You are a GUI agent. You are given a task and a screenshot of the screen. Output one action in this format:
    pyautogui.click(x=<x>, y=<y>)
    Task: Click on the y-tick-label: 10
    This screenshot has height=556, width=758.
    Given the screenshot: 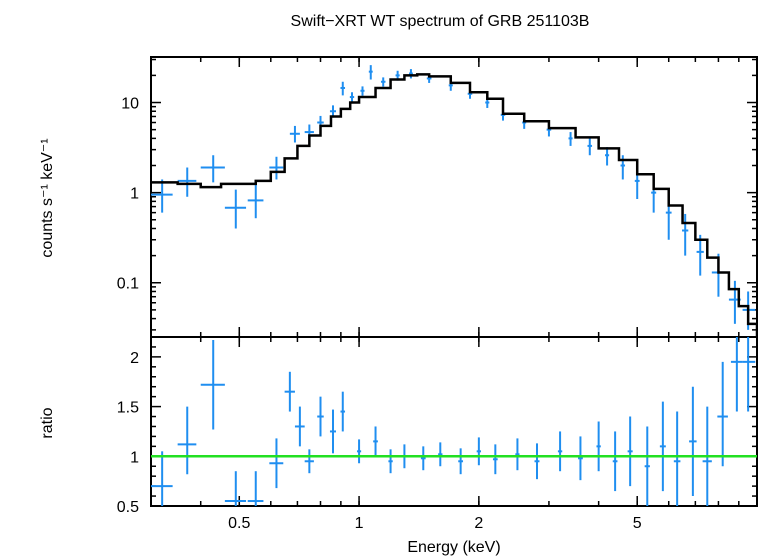 What is the action you would take?
    pyautogui.click(x=130, y=104)
    